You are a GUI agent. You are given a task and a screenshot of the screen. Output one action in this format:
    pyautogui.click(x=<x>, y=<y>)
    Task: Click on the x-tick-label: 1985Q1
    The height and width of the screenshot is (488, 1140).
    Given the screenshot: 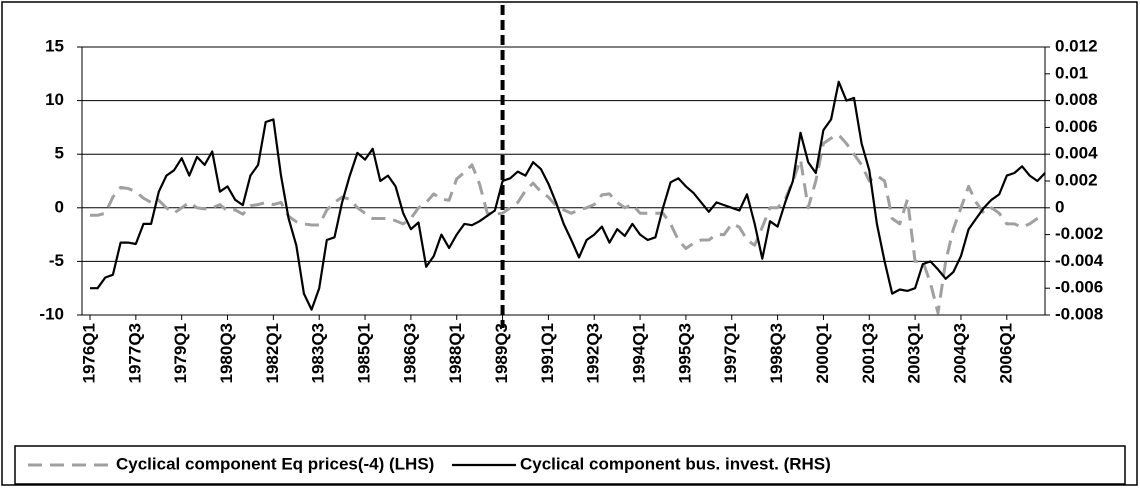 What is the action you would take?
    pyautogui.click(x=364, y=353)
    